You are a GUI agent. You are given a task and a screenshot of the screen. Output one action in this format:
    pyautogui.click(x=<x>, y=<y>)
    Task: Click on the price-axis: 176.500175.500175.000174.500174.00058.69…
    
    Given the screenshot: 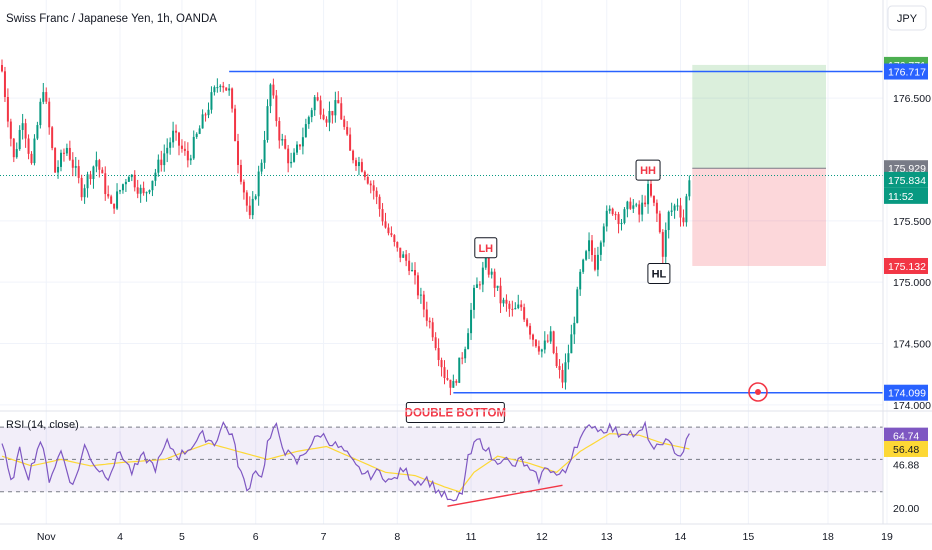 What is the action you would take?
    pyautogui.click(x=906, y=262)
    